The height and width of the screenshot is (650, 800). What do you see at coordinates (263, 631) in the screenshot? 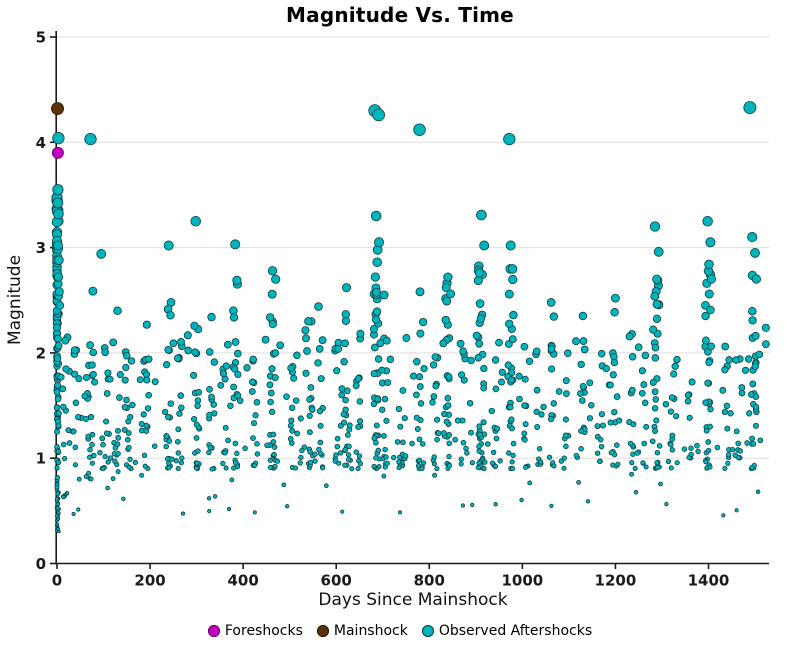
I see `legend-label-foreshocks: Foreshocks` at bounding box center [263, 631].